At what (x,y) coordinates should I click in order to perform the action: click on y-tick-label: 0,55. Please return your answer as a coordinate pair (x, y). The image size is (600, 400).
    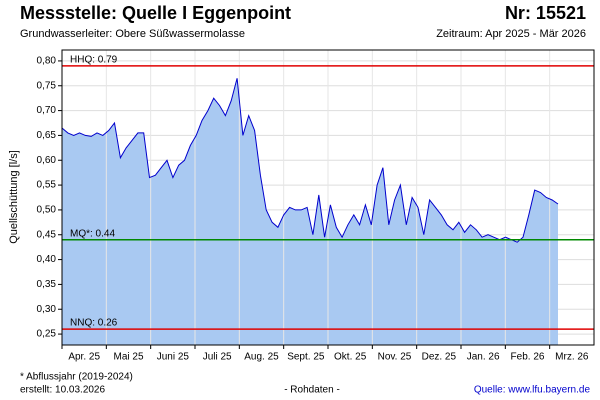
    Looking at the image, I should click on (47, 185).